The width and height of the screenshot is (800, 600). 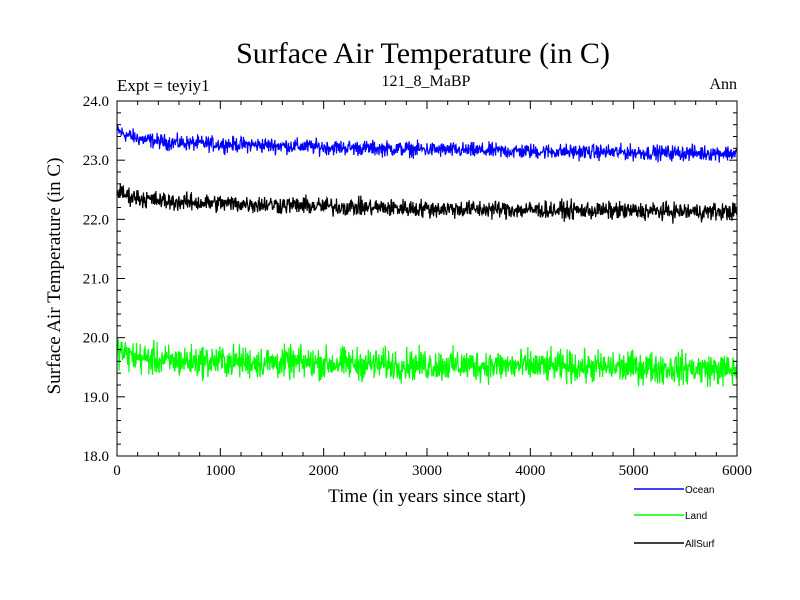 What do you see at coordinates (96, 102) in the screenshot?
I see `y-tick-label: 24.0` at bounding box center [96, 102].